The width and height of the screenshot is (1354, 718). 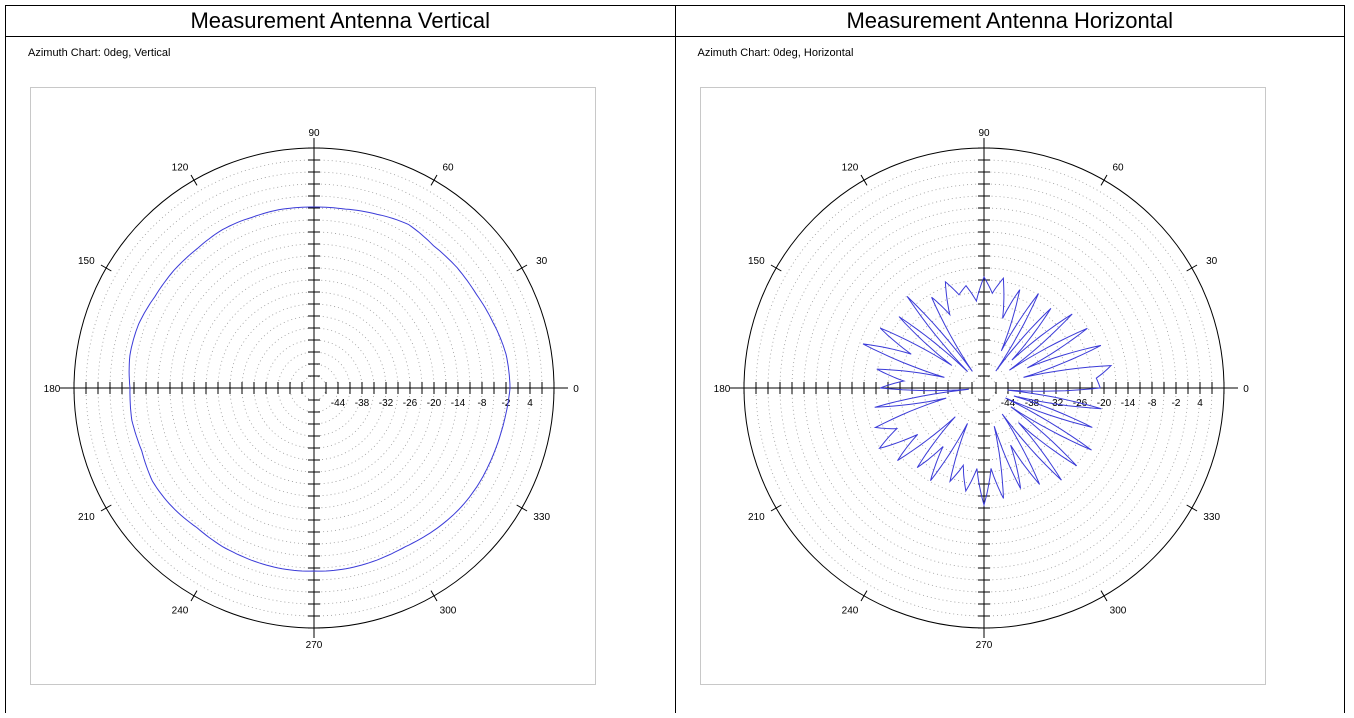 What do you see at coordinates (775, 53) in the screenshot?
I see `chart-title-horizontal: Azimuth Chart: 0deg, Horizontal` at bounding box center [775, 53].